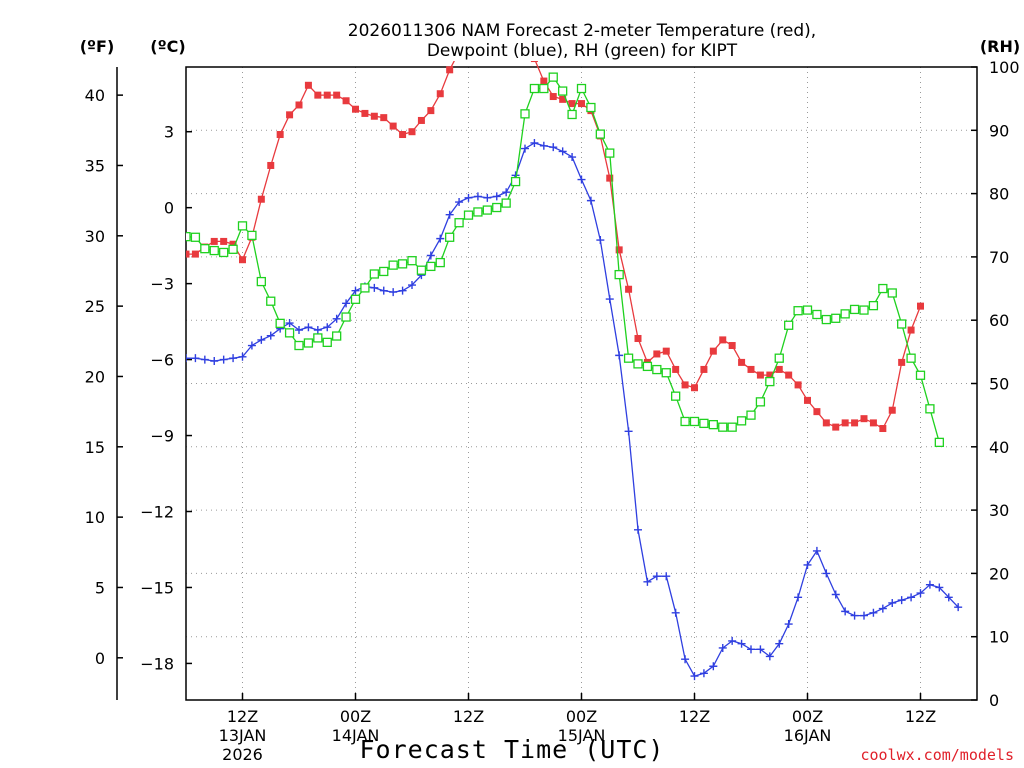 The image size is (1024, 768). What do you see at coordinates (100, 587) in the screenshot?
I see `f-tick-label: 5` at bounding box center [100, 587].